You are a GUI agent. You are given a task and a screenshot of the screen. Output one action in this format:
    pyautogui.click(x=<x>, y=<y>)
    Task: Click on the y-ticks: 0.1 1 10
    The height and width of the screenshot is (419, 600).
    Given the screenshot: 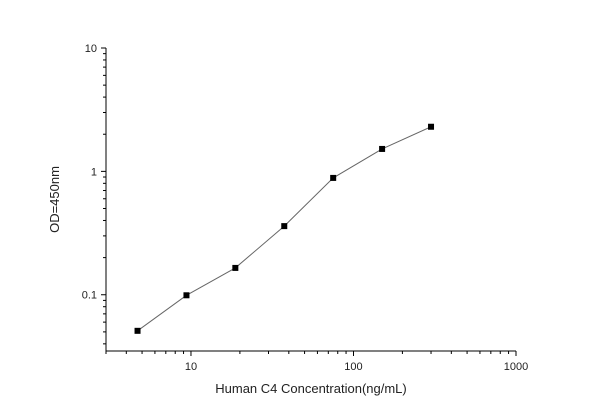 What is the action you would take?
    pyautogui.click(x=94, y=194)
    